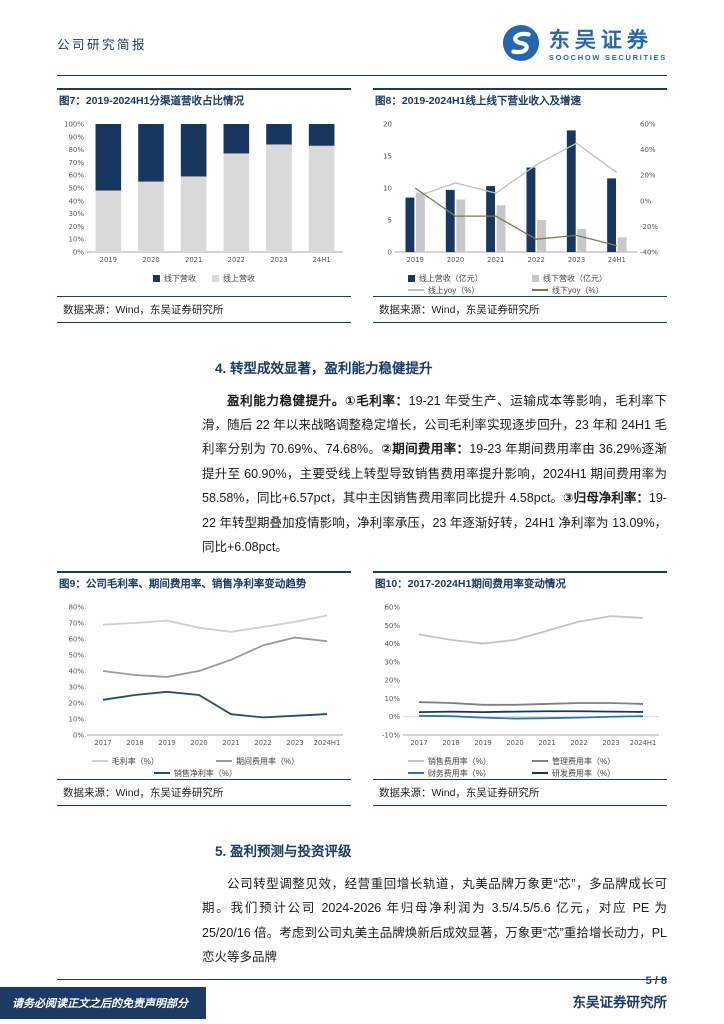 The image size is (724, 1024). What do you see at coordinates (362, 75) in the screenshot?
I see `header-divider` at bounding box center [362, 75].